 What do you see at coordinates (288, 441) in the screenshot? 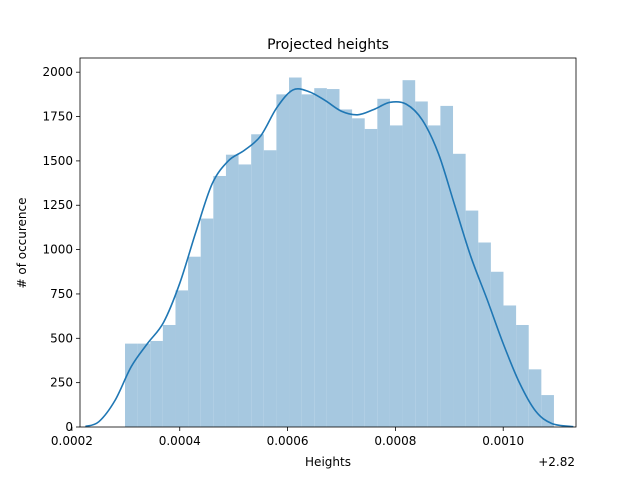
I see `x-tick-label: 0.0006` at bounding box center [288, 441].